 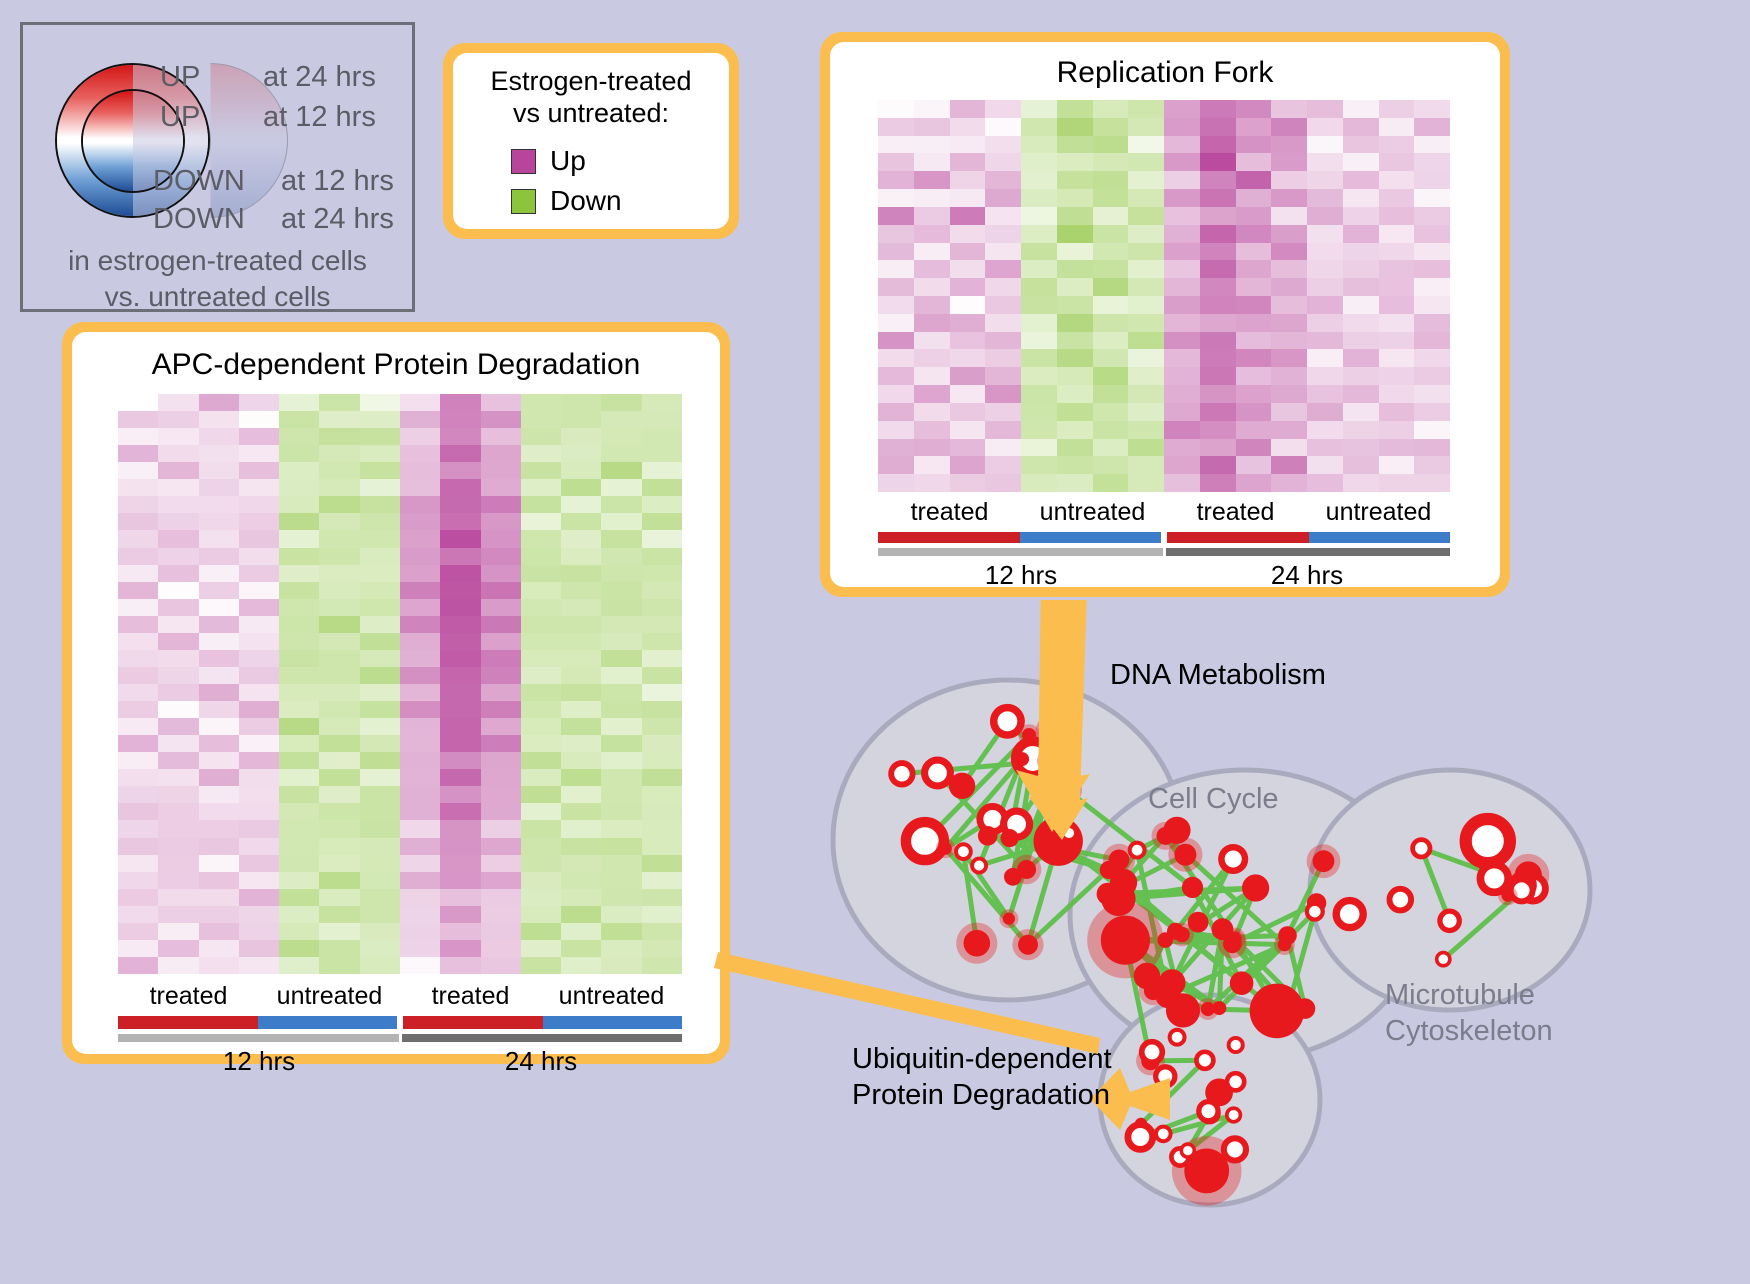 What do you see at coordinates (1165, 72) in the screenshot?
I see `replication-fork-title: Replication Fork` at bounding box center [1165, 72].